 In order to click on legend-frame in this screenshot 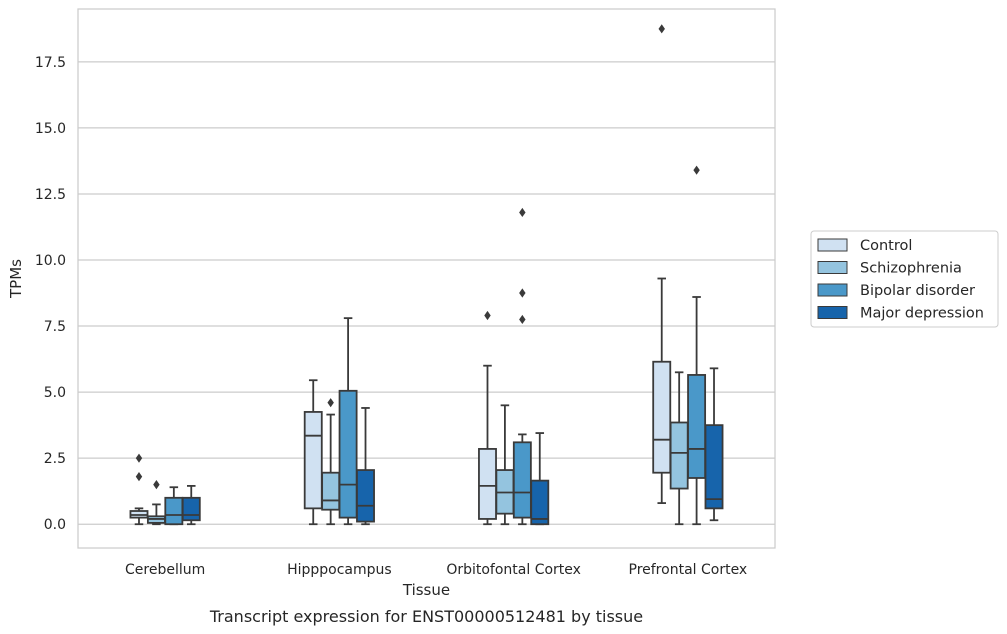, I will do `click(904, 279)`.